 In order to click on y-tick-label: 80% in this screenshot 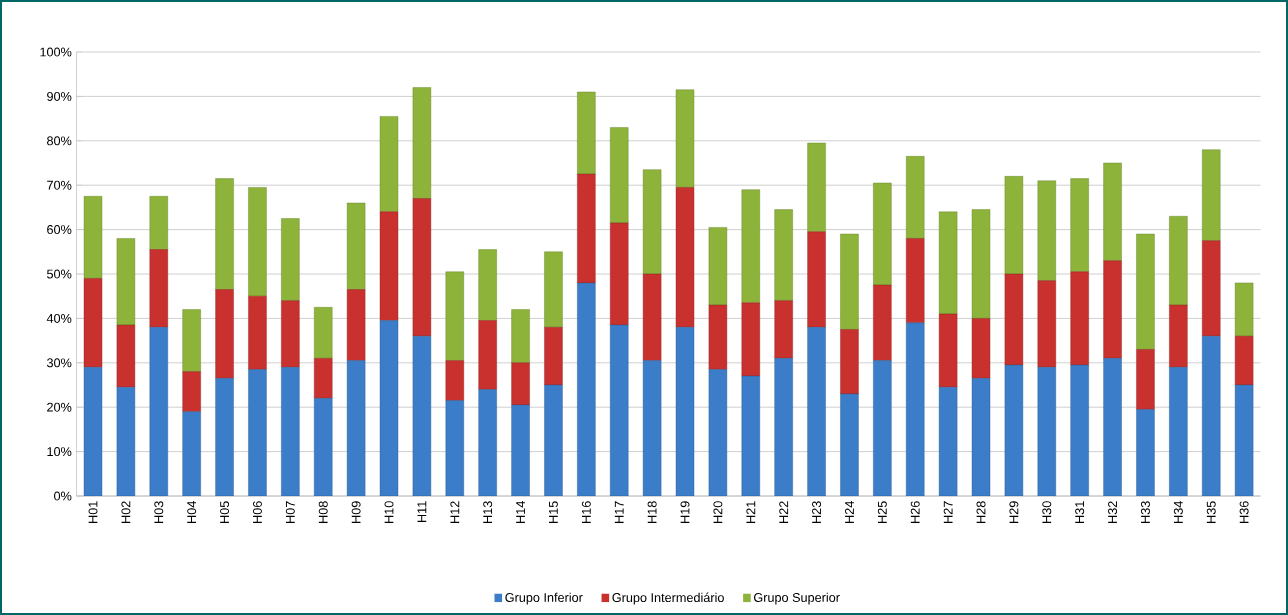, I will do `click(59, 141)`.